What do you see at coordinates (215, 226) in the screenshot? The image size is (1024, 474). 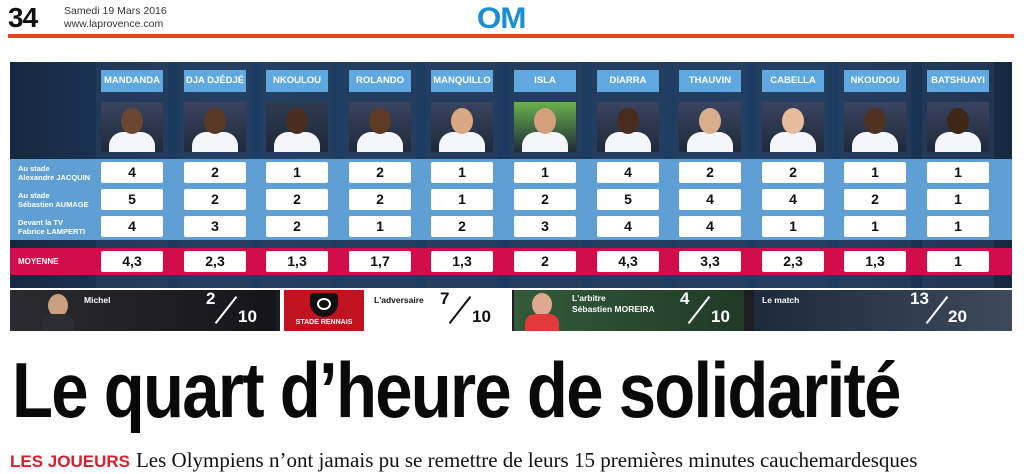 I see `player-grade: 3` at bounding box center [215, 226].